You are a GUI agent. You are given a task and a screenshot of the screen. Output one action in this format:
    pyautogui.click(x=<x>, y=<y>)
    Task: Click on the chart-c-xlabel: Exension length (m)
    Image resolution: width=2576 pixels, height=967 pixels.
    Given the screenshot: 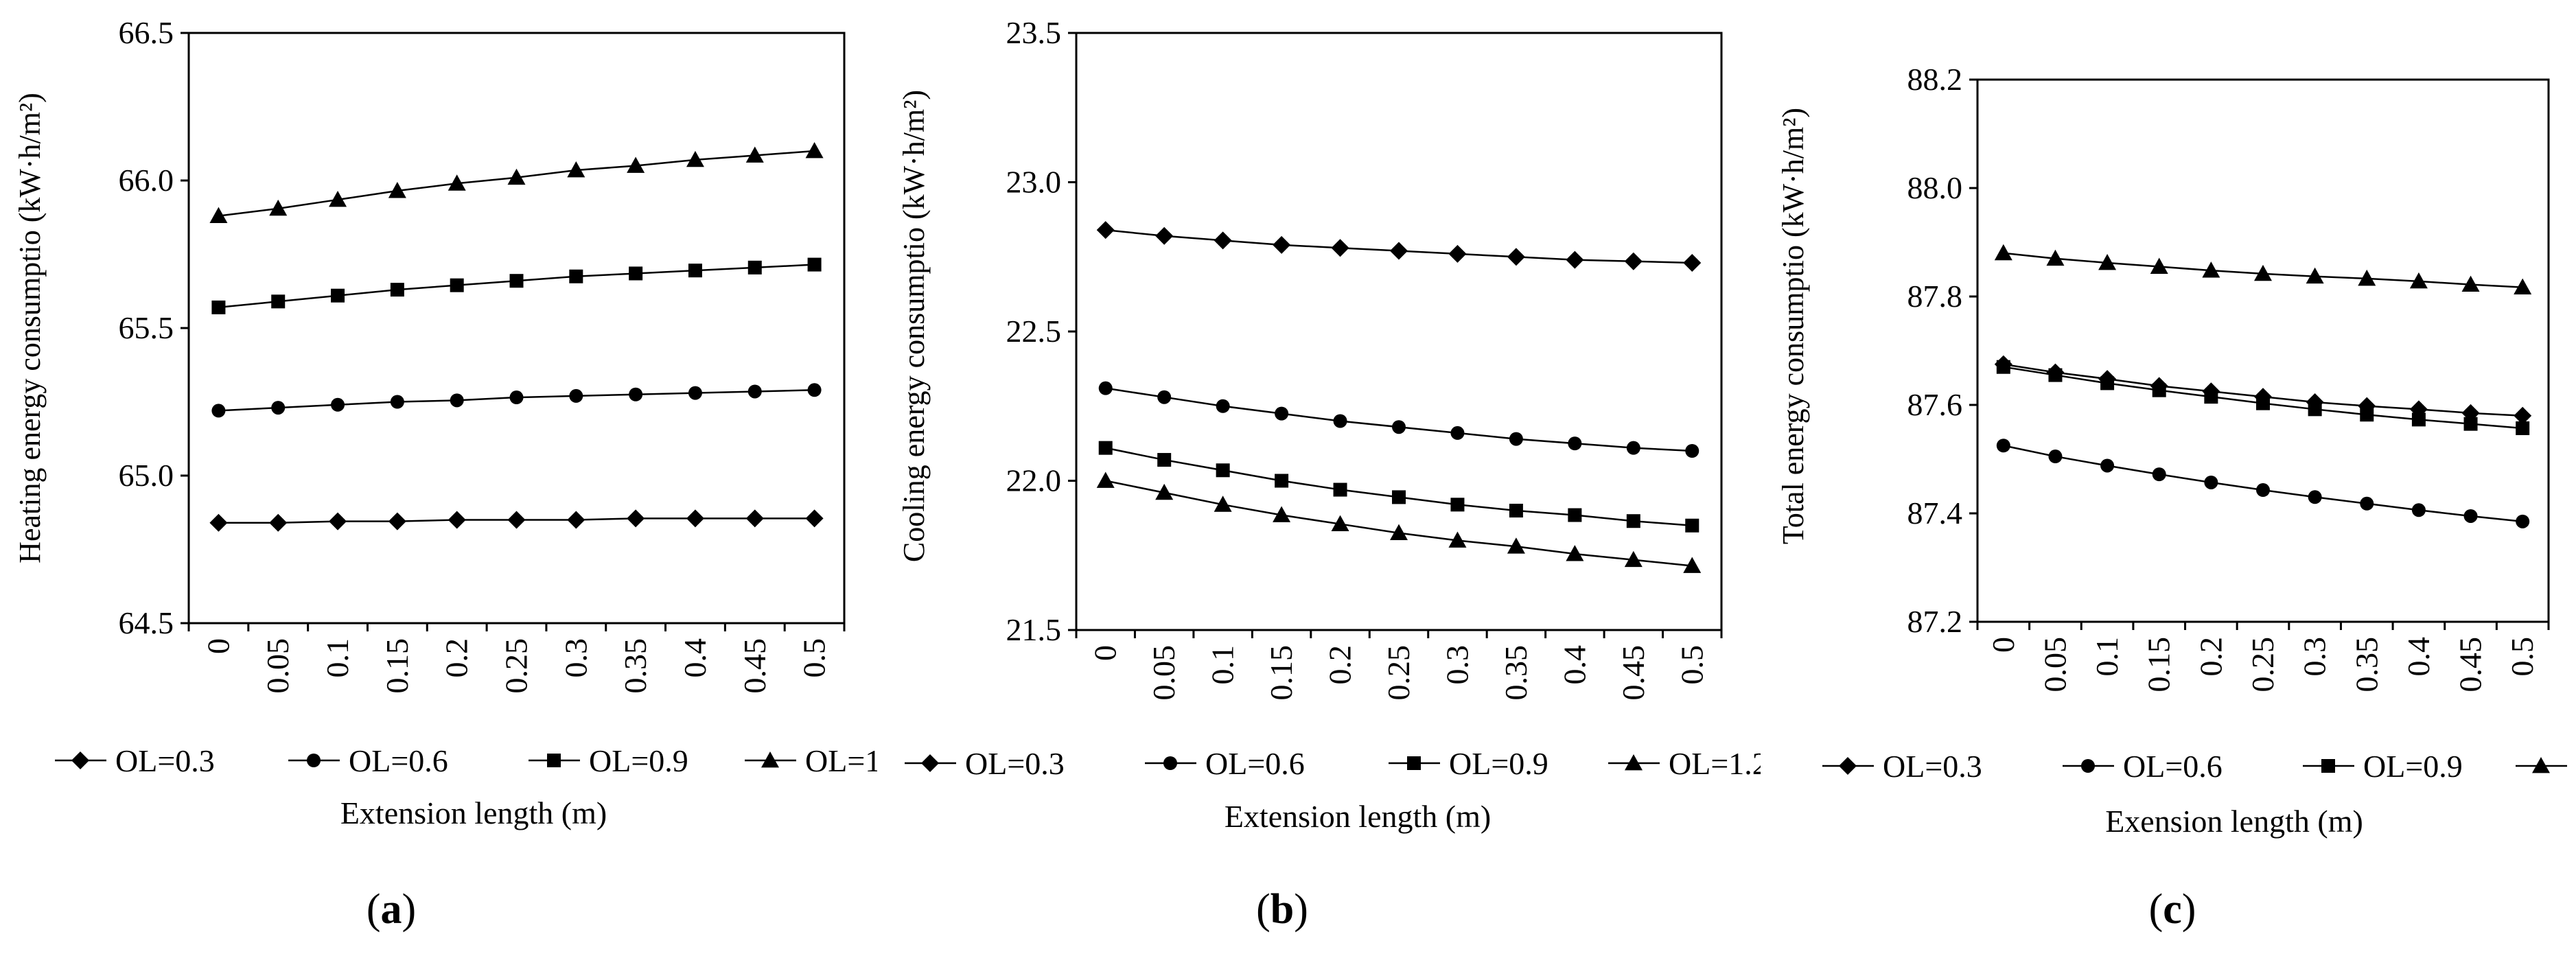 What is the action you would take?
    pyautogui.click(x=2234, y=821)
    